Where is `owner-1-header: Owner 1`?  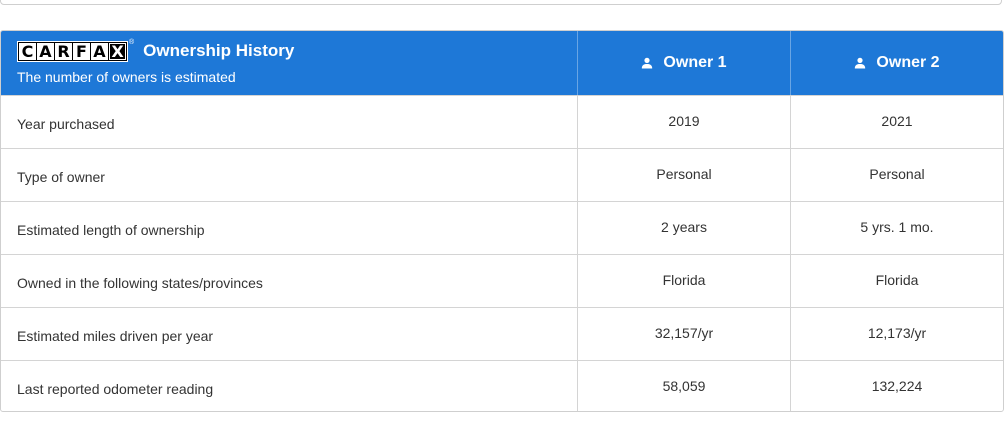
owner-1-header: Owner 1 is located at coordinates (684, 63).